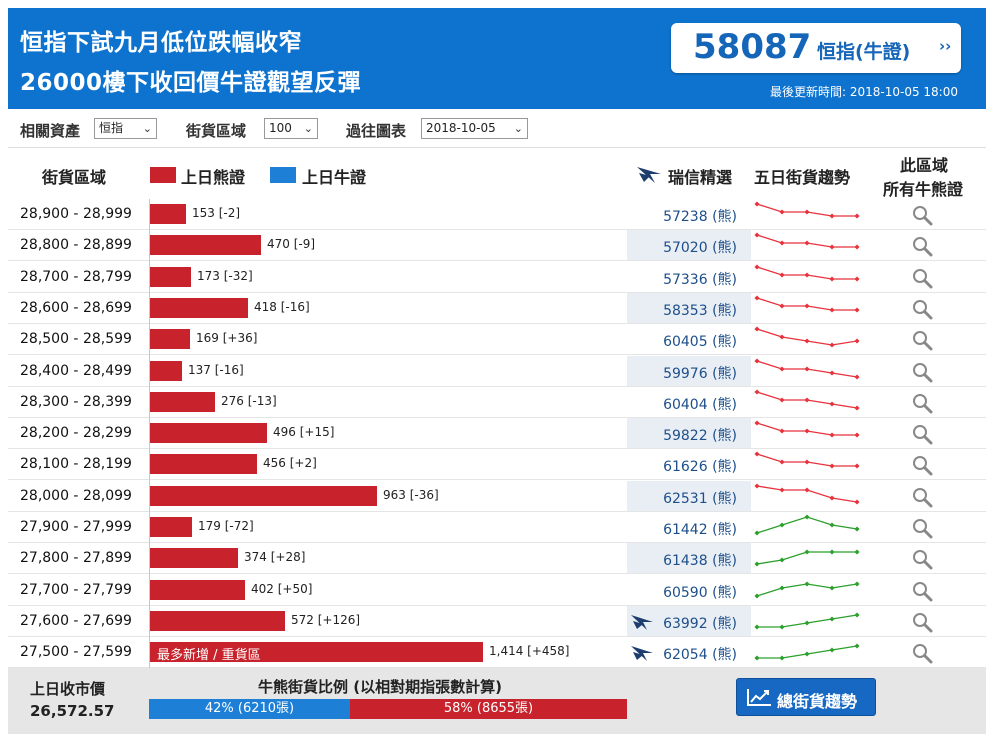 The height and width of the screenshot is (734, 994). Describe the element at coordinates (50, 131) in the screenshot. I see `asset-label: 相關資產` at that location.